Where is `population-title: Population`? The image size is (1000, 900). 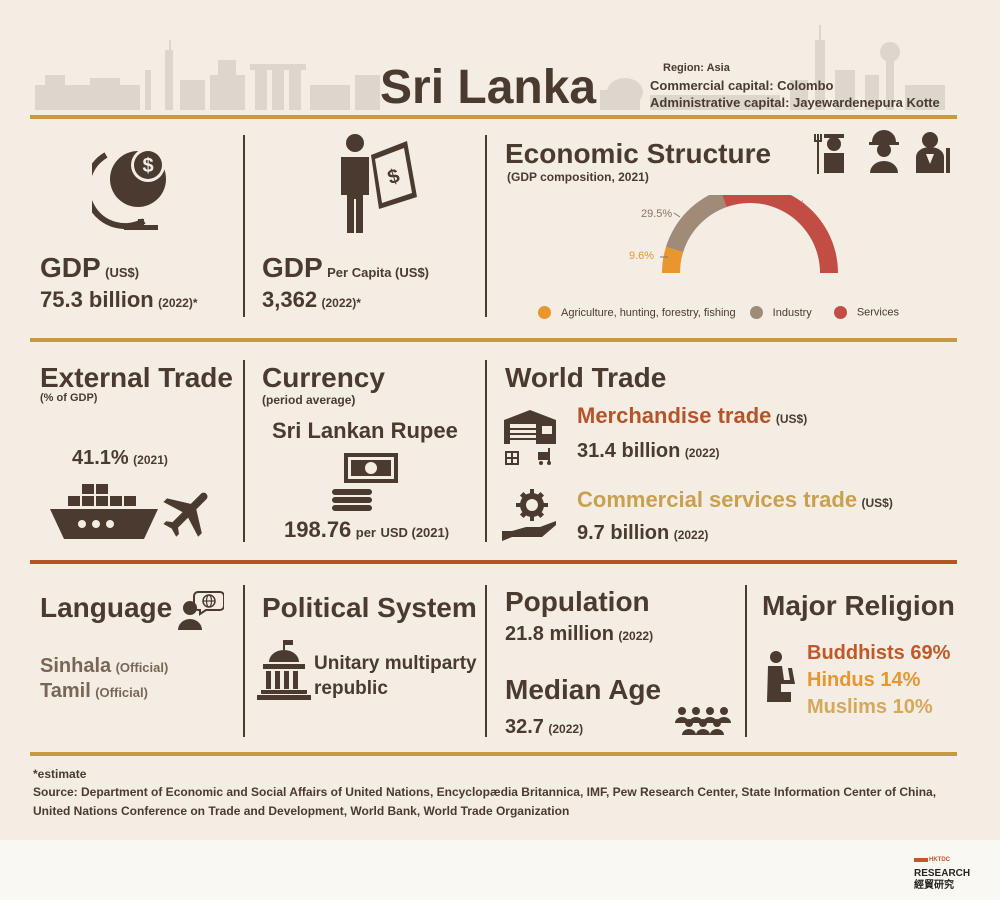 population-title: Population is located at coordinates (577, 601).